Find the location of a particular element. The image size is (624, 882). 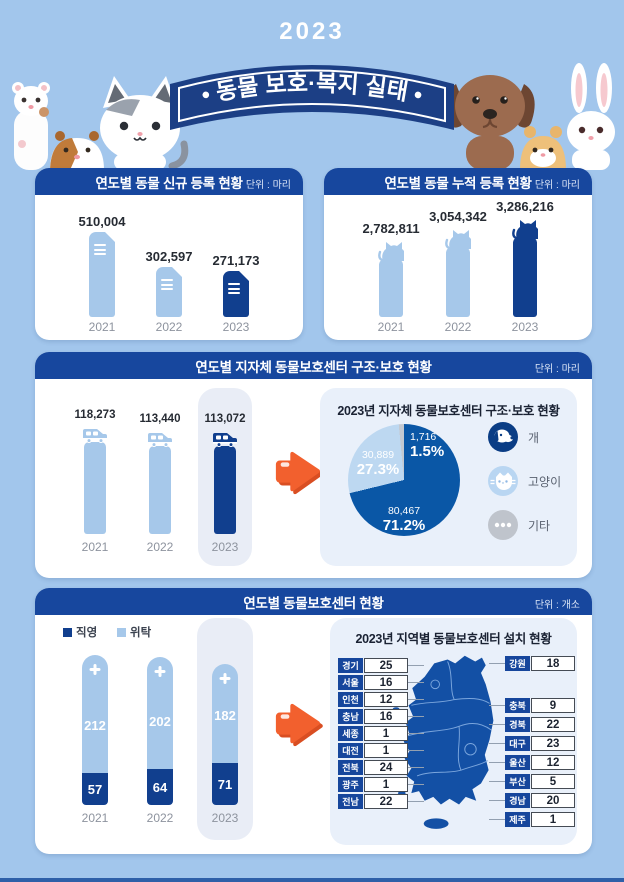

pie-subpanel-title: 2023년 지자체 동물보호센터 구조·보호 현황 is located at coordinates (448, 411).